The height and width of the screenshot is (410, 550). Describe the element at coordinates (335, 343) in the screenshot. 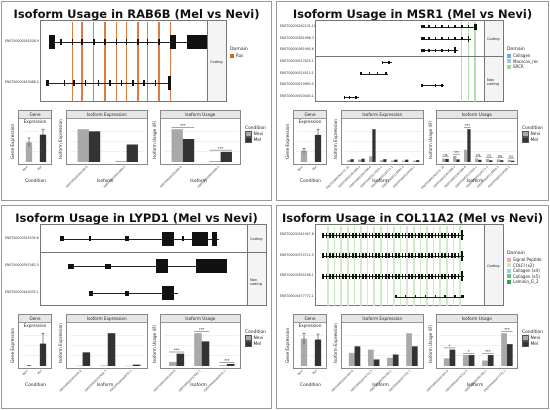

I see `y-axis-label: Isoform Expression` at that location.